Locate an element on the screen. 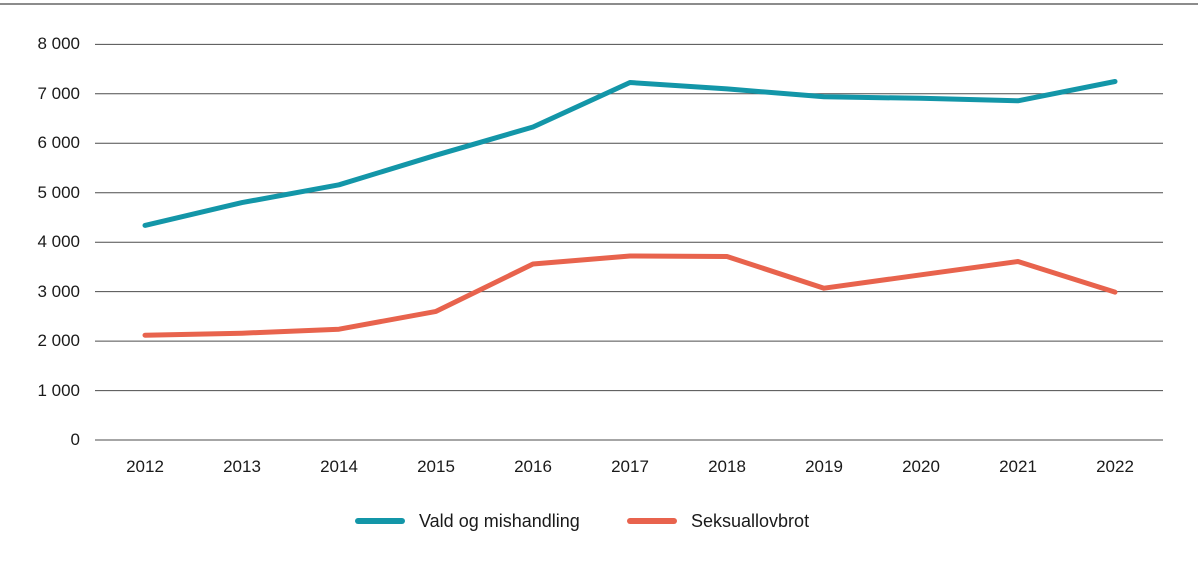 The width and height of the screenshot is (1198, 568). figure-top-rule is located at coordinates (599, 4).